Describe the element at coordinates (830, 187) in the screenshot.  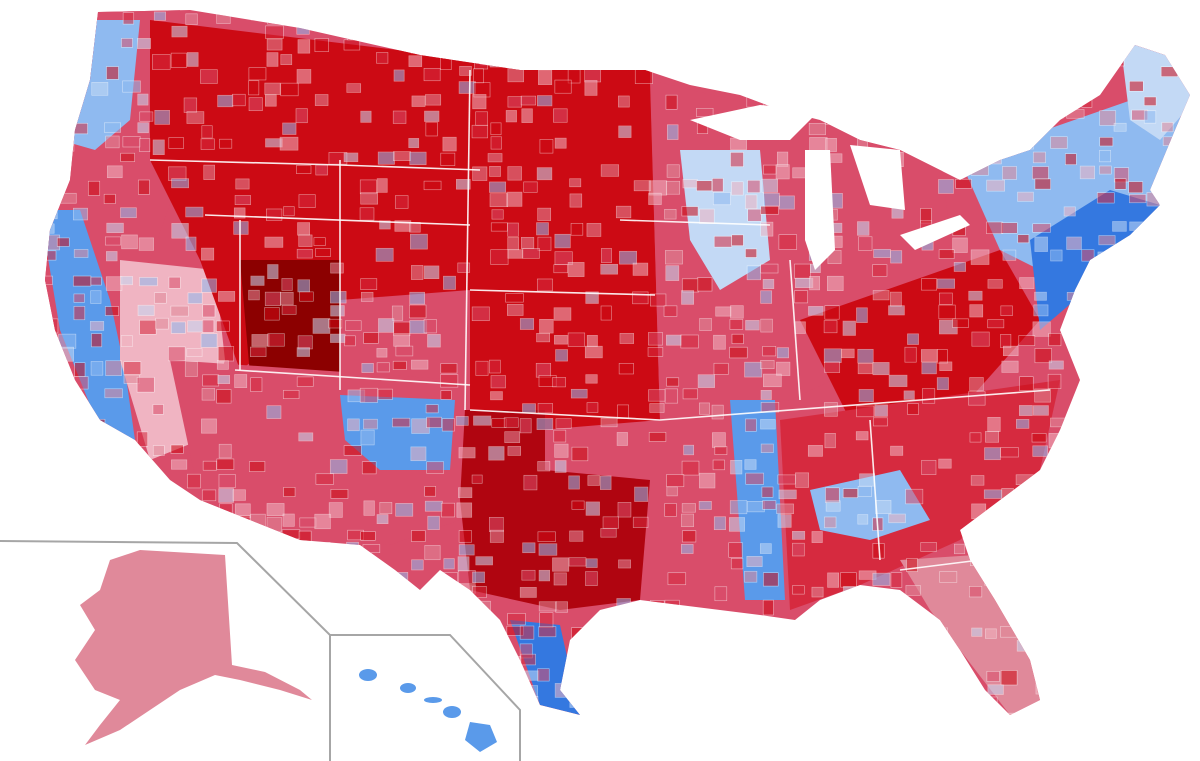
I see `great-lakes` at that location.